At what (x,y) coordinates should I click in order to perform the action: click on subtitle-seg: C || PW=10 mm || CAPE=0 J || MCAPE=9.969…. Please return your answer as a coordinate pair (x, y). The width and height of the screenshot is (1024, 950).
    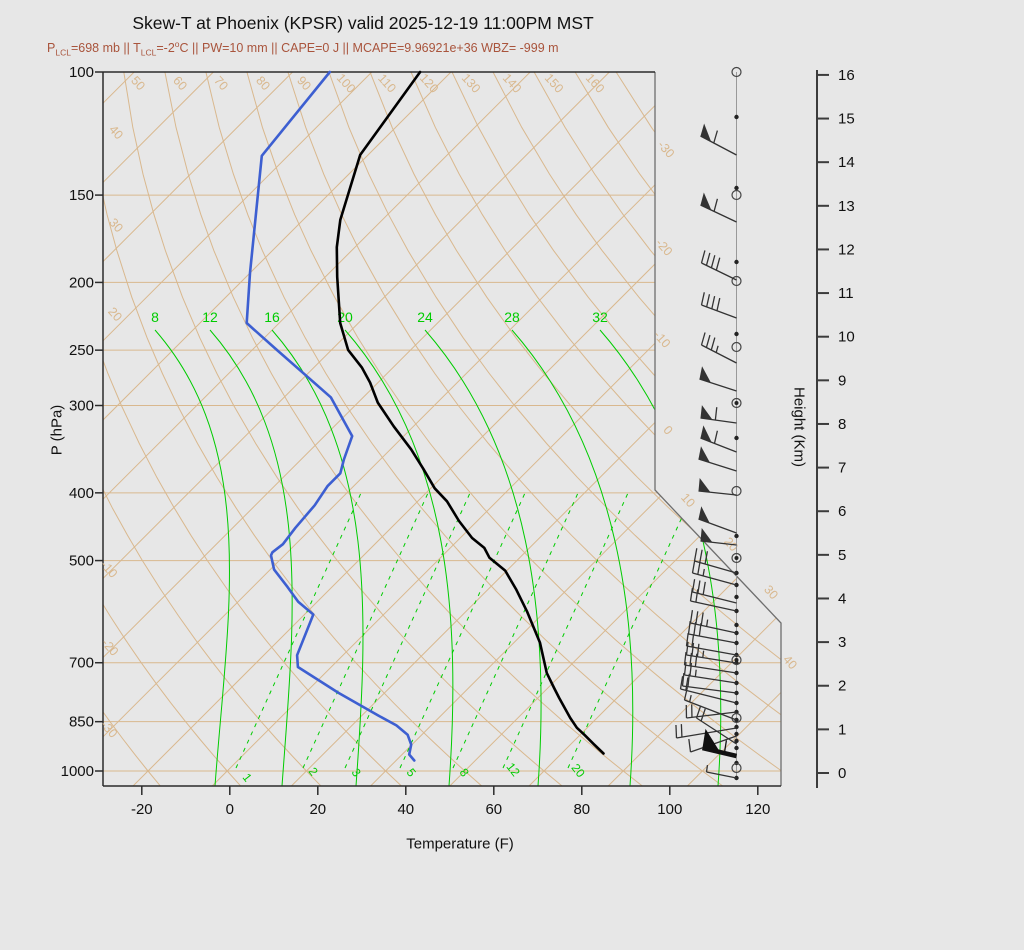
    Looking at the image, I should click on (369, 48).